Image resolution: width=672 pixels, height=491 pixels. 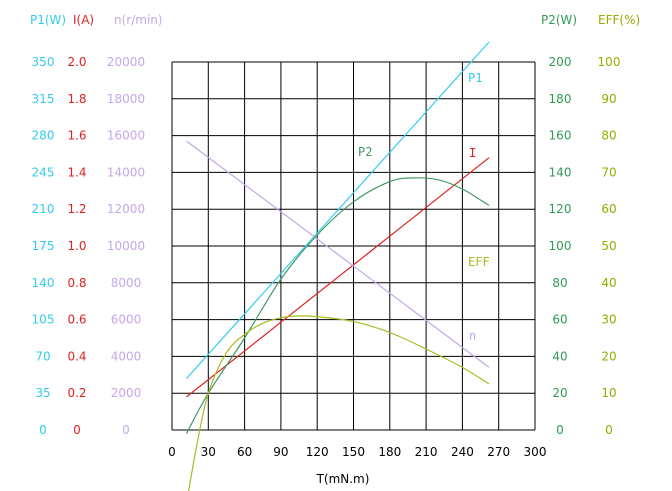 What do you see at coordinates (560, 430) in the screenshot?
I see `p2-tick-label: 0` at bounding box center [560, 430].